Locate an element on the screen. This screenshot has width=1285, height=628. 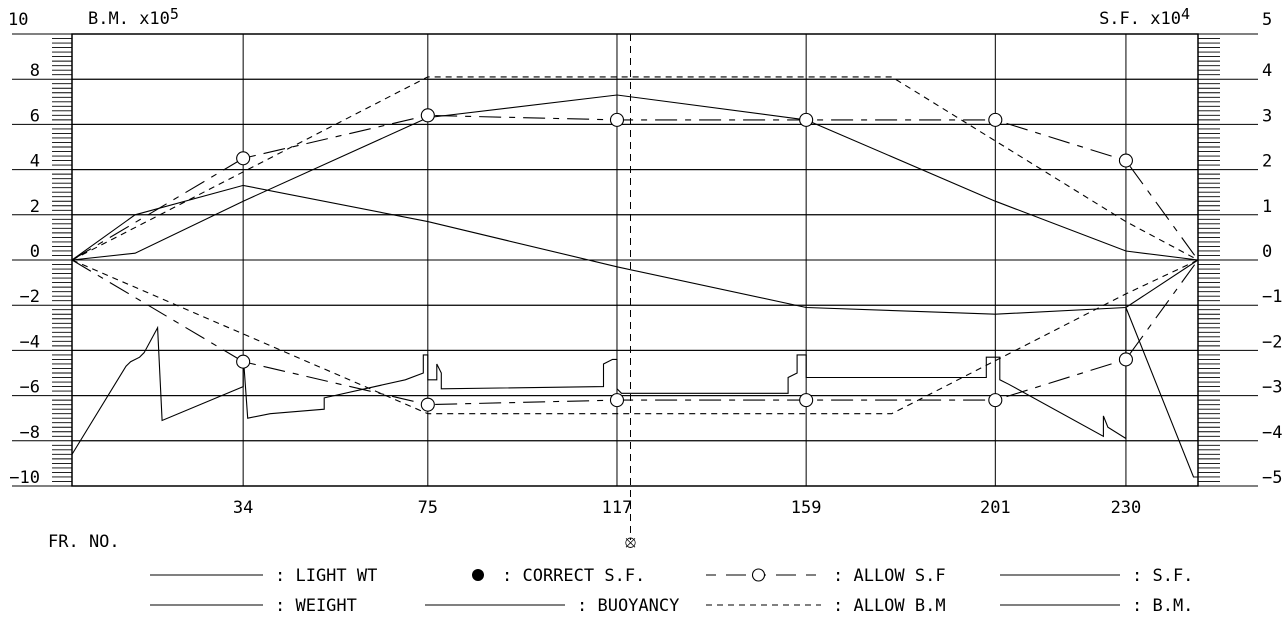
frame-label: 34 is located at coordinates (243, 508).